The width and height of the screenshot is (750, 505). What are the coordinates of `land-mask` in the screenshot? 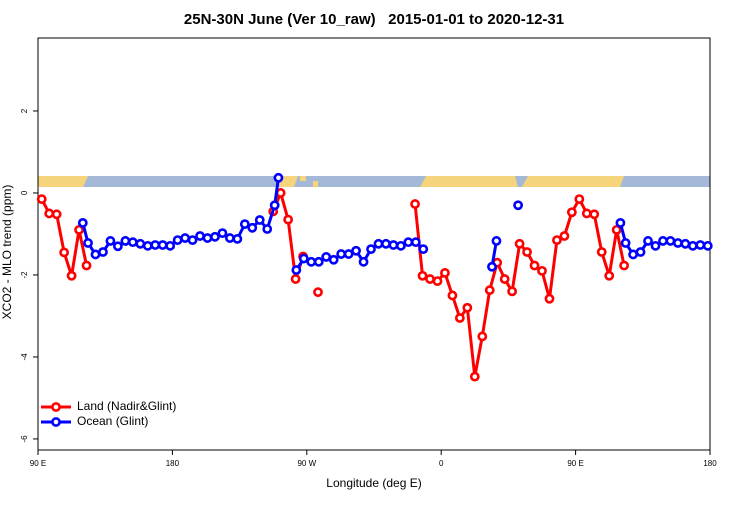 It's located at (374, 181).